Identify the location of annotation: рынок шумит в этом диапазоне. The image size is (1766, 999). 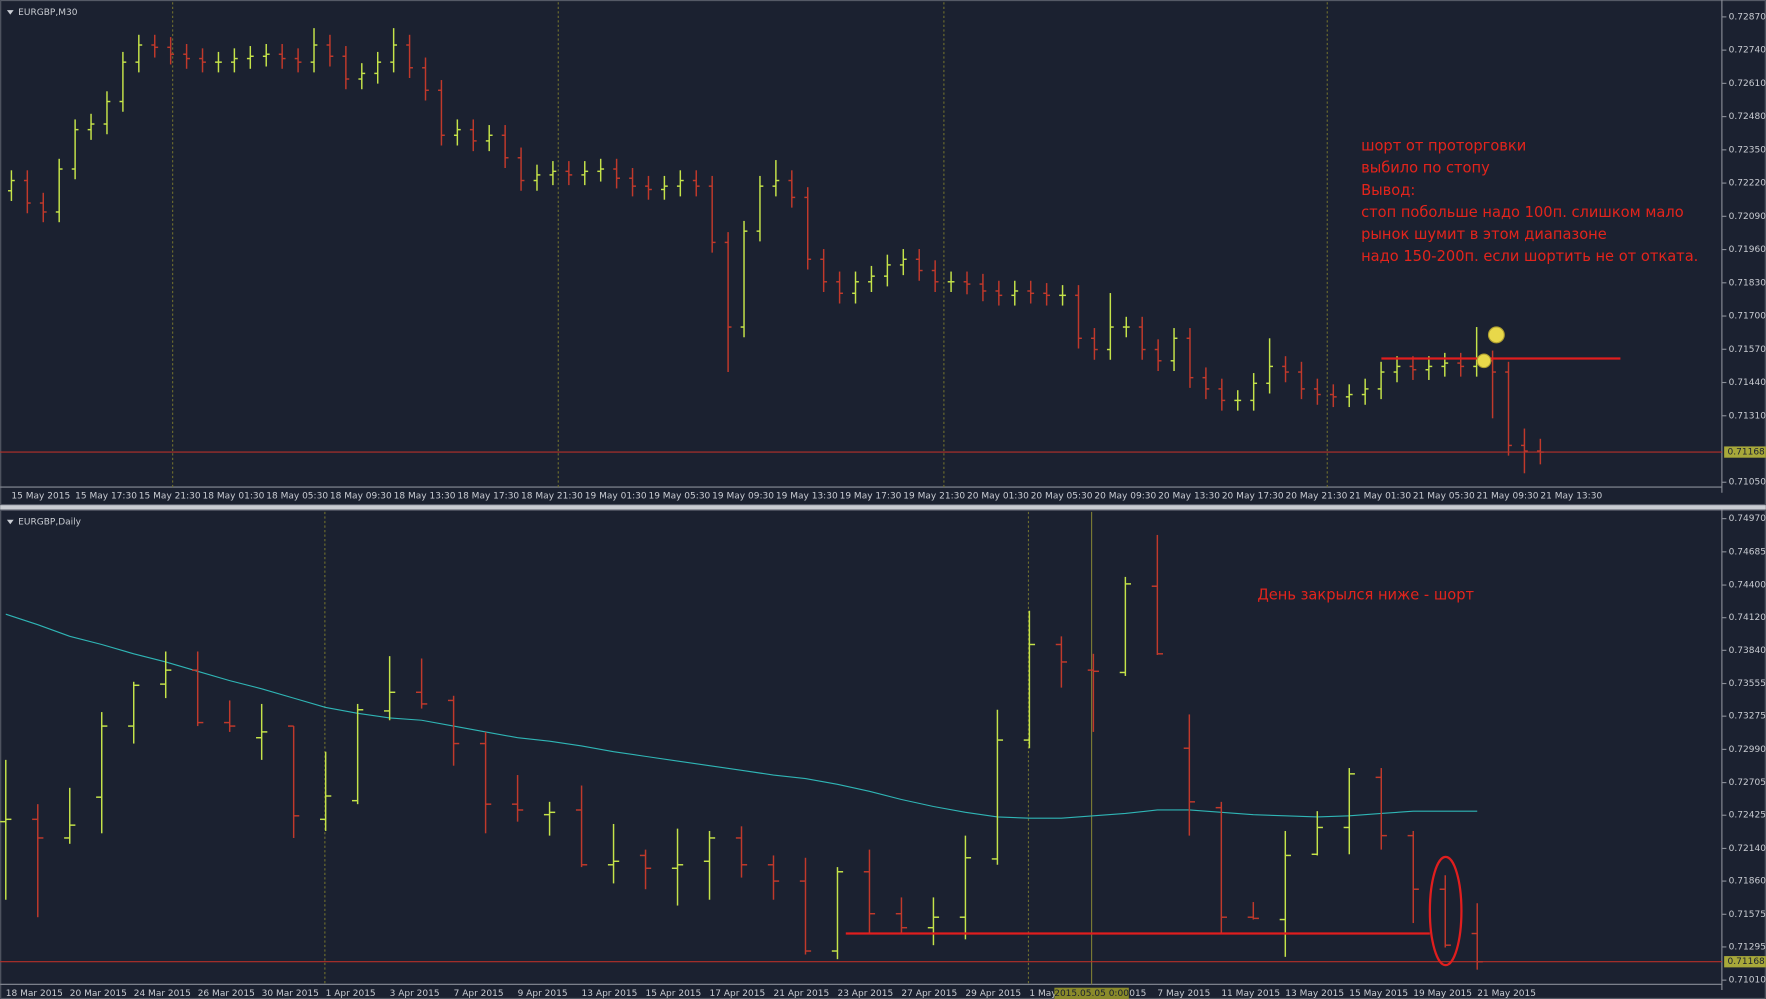
(1484, 234).